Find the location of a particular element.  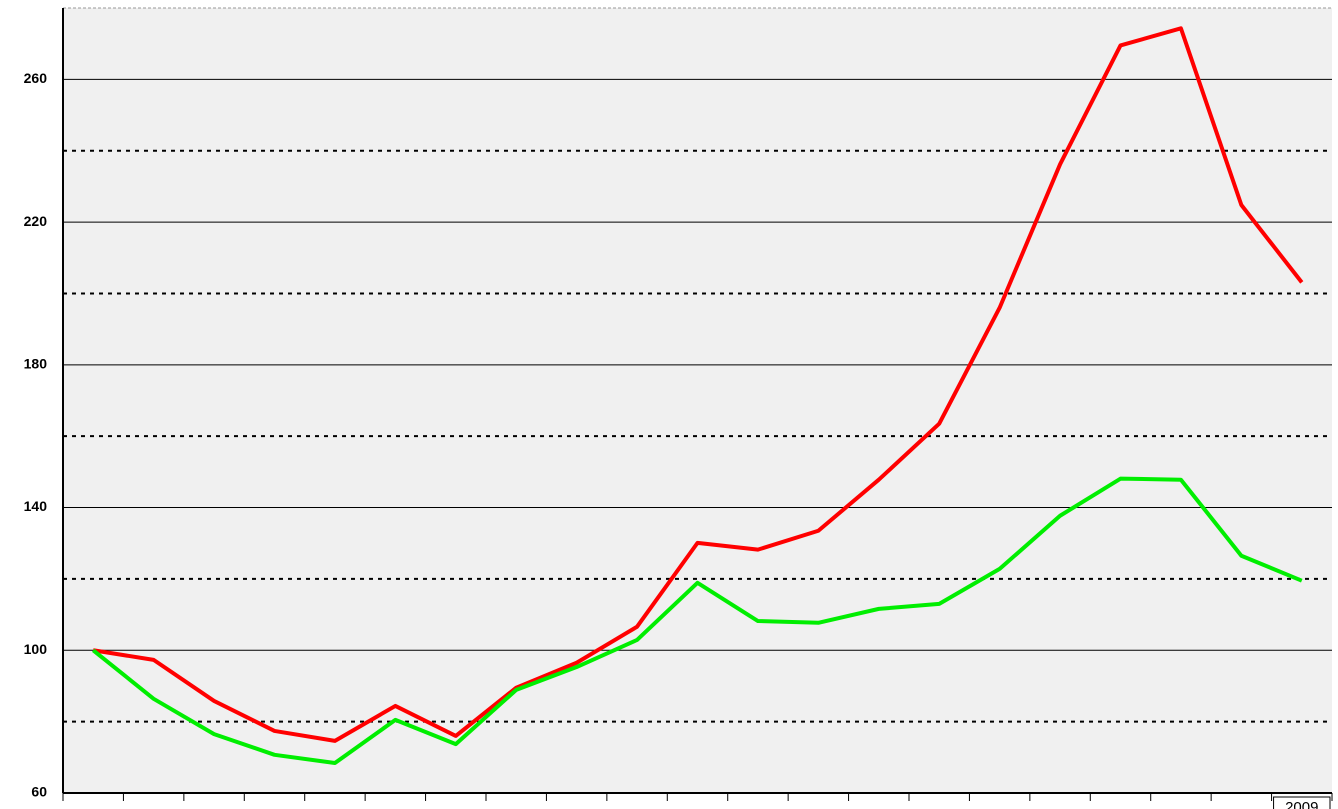

y-tick-label: 220 is located at coordinates (36, 221).